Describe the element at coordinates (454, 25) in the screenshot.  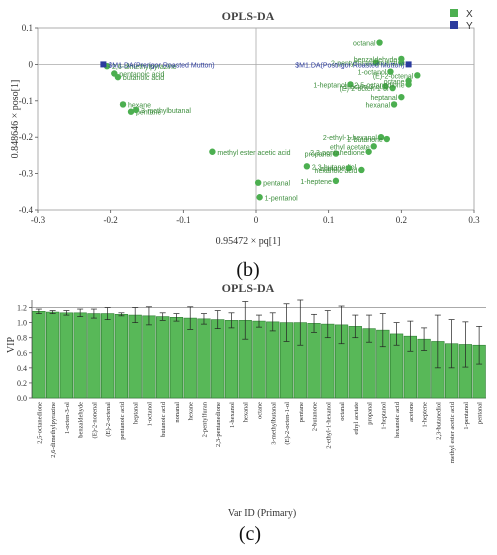
I see `legend-swatch-y` at that location.